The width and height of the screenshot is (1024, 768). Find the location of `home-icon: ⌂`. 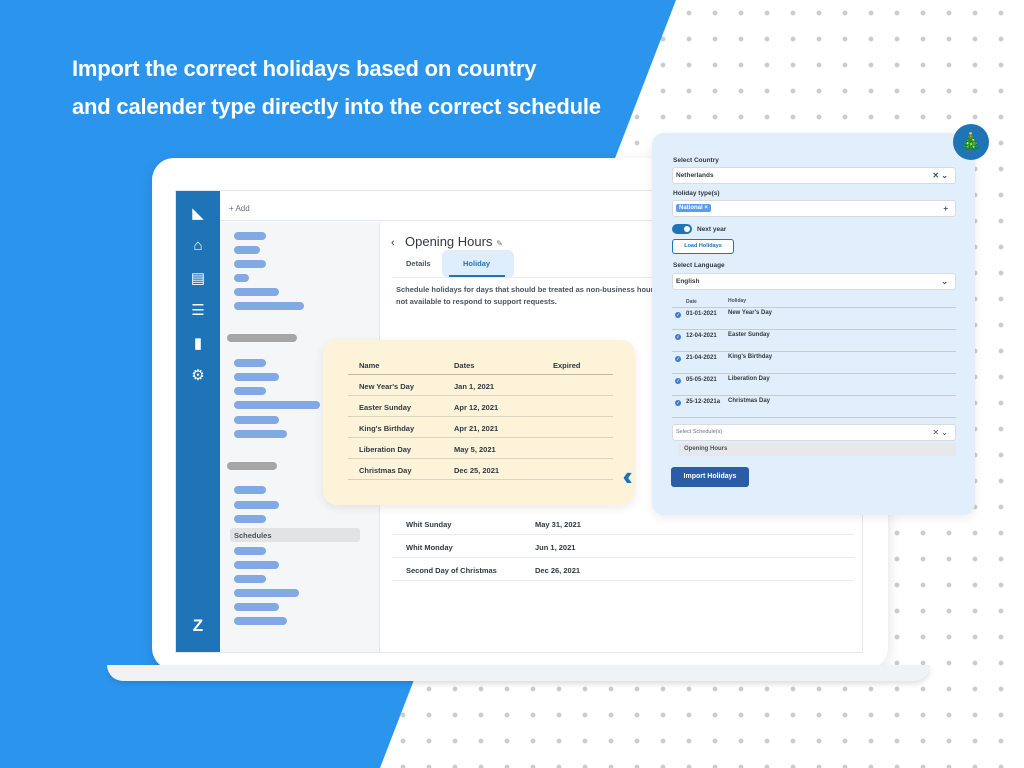

home-icon: ⌂ is located at coordinates (198, 245).